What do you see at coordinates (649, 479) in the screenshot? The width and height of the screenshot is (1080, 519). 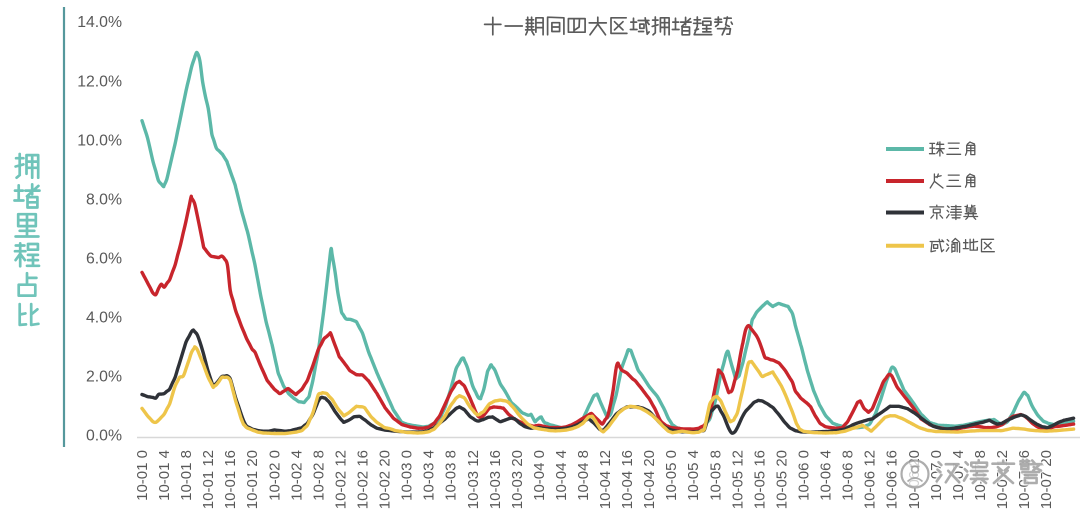 I see `svg-text: 10-04 20` at bounding box center [649, 479].